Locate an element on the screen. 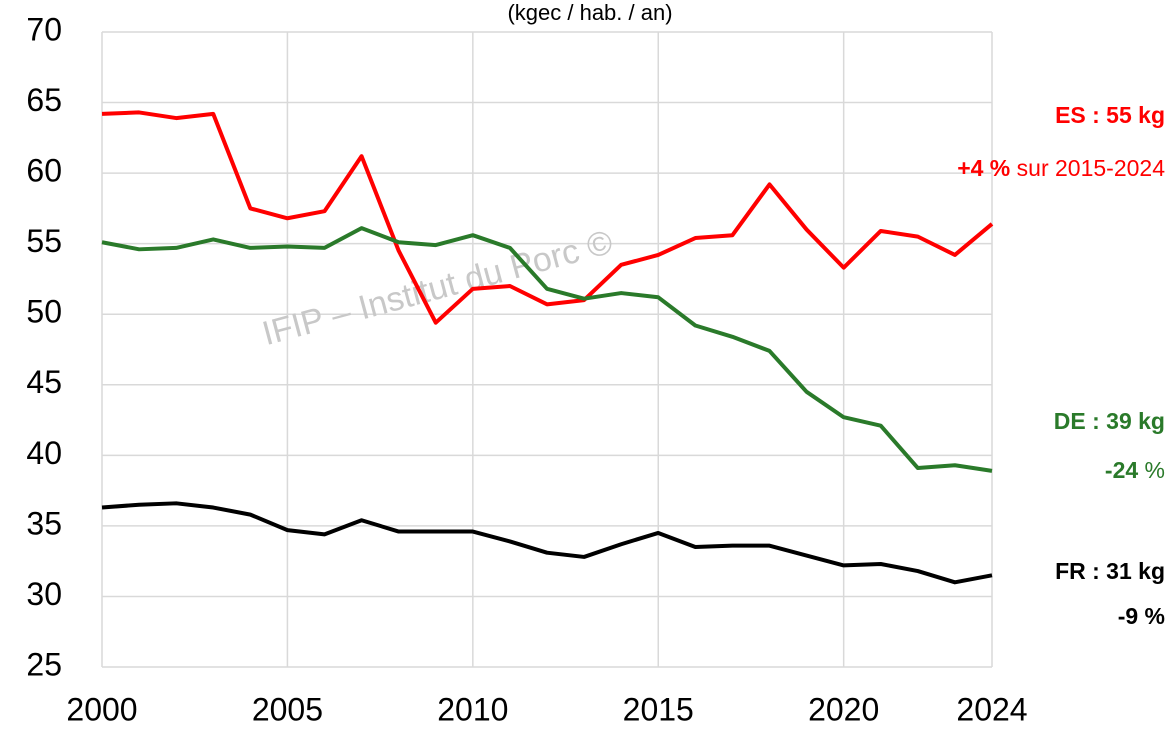 This screenshot has width=1173, height=733. annotation: ES : 55 kg is located at coordinates (1110, 115).